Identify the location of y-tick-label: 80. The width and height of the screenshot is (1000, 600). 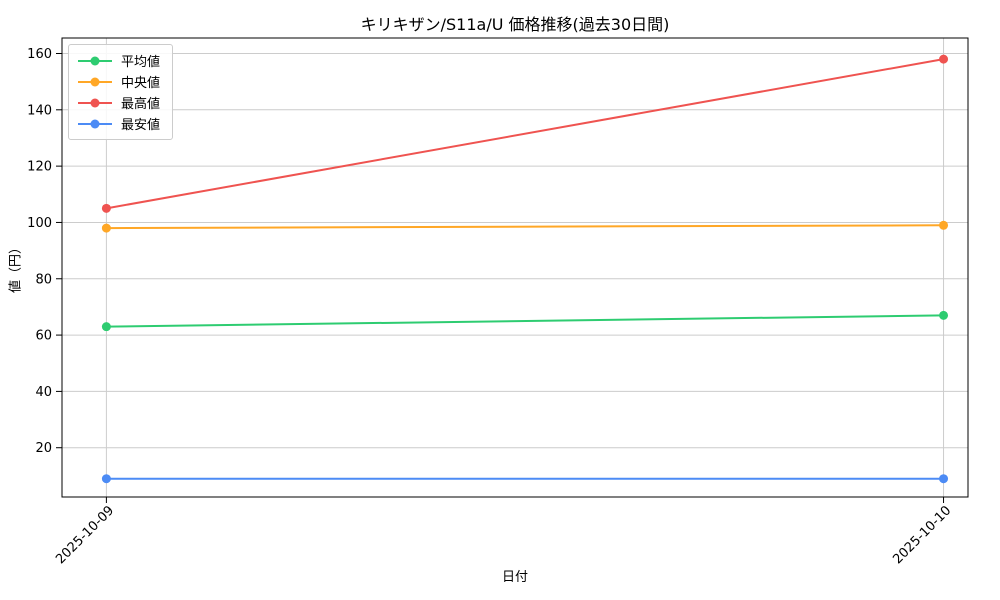
(43, 279).